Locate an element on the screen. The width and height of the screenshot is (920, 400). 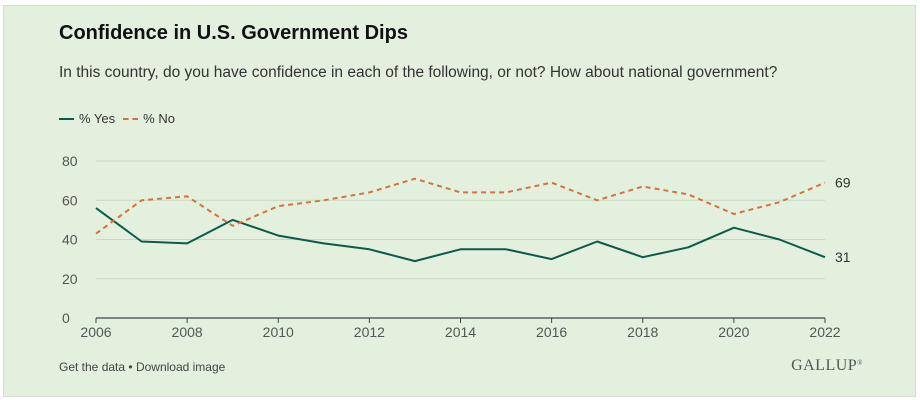
point-yes-2022 is located at coordinates (825, 257).